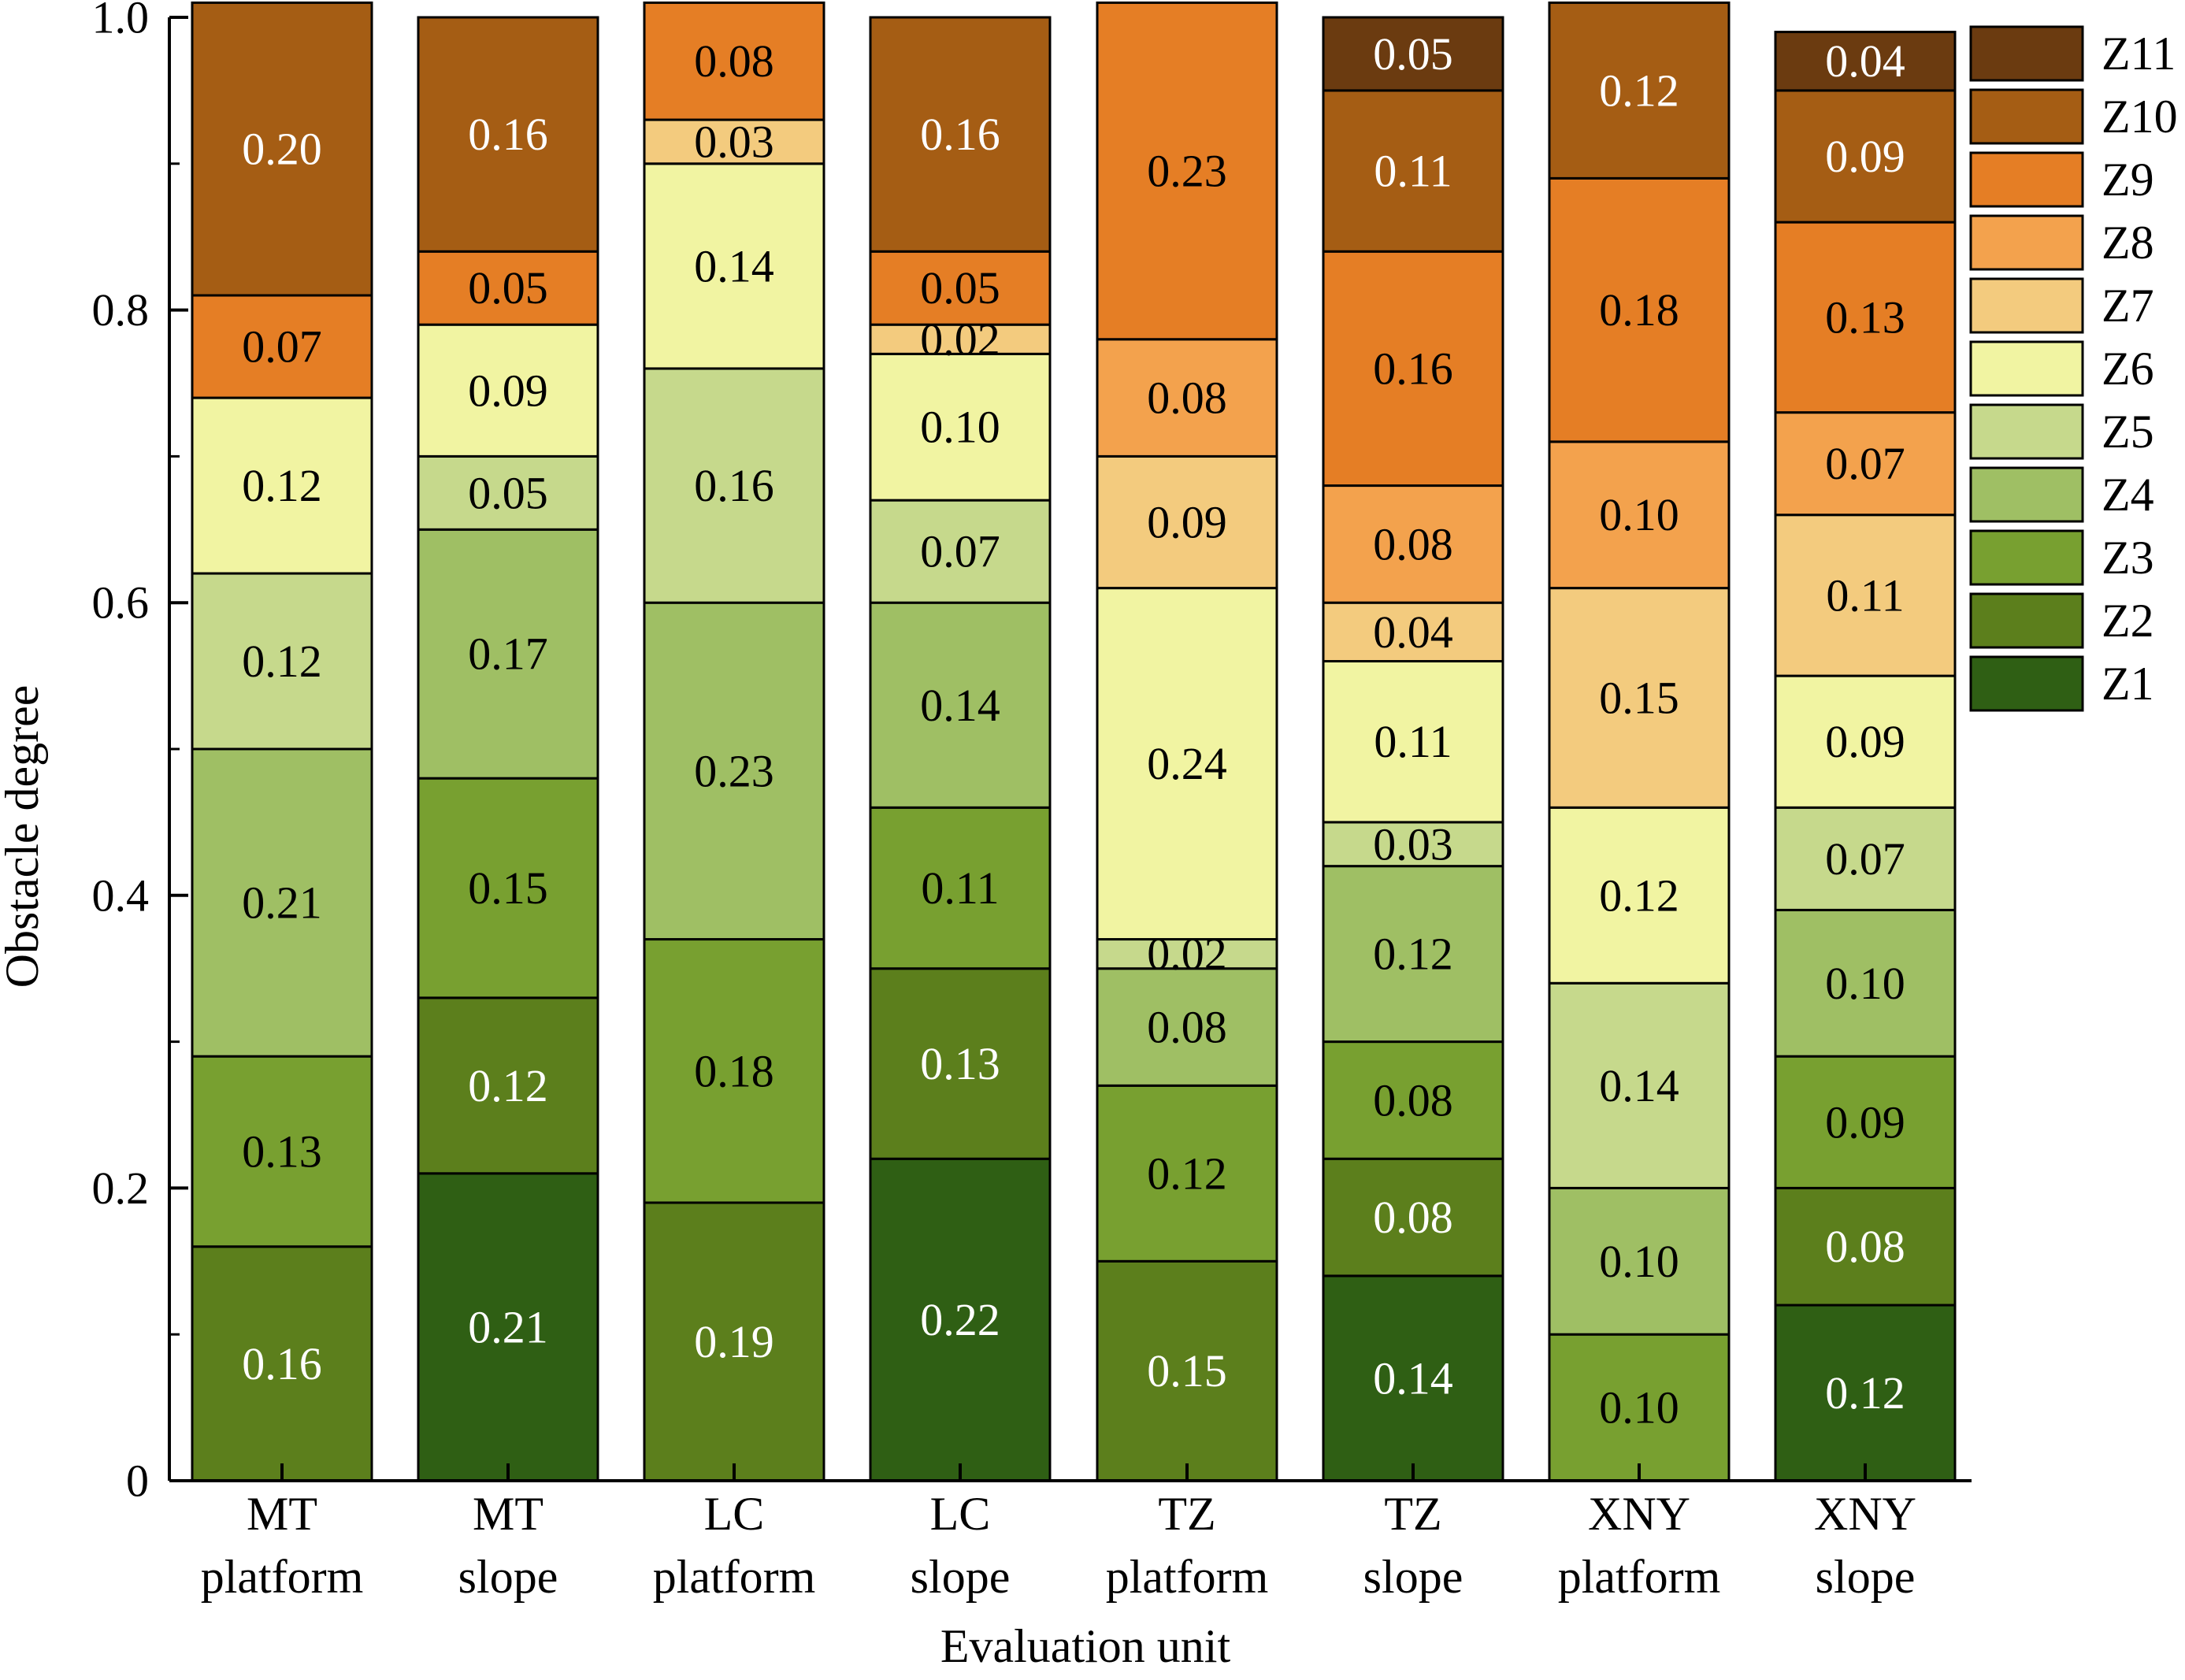  What do you see at coordinates (2140, 117) in the screenshot?
I see `legend-label: Z10` at bounding box center [2140, 117].